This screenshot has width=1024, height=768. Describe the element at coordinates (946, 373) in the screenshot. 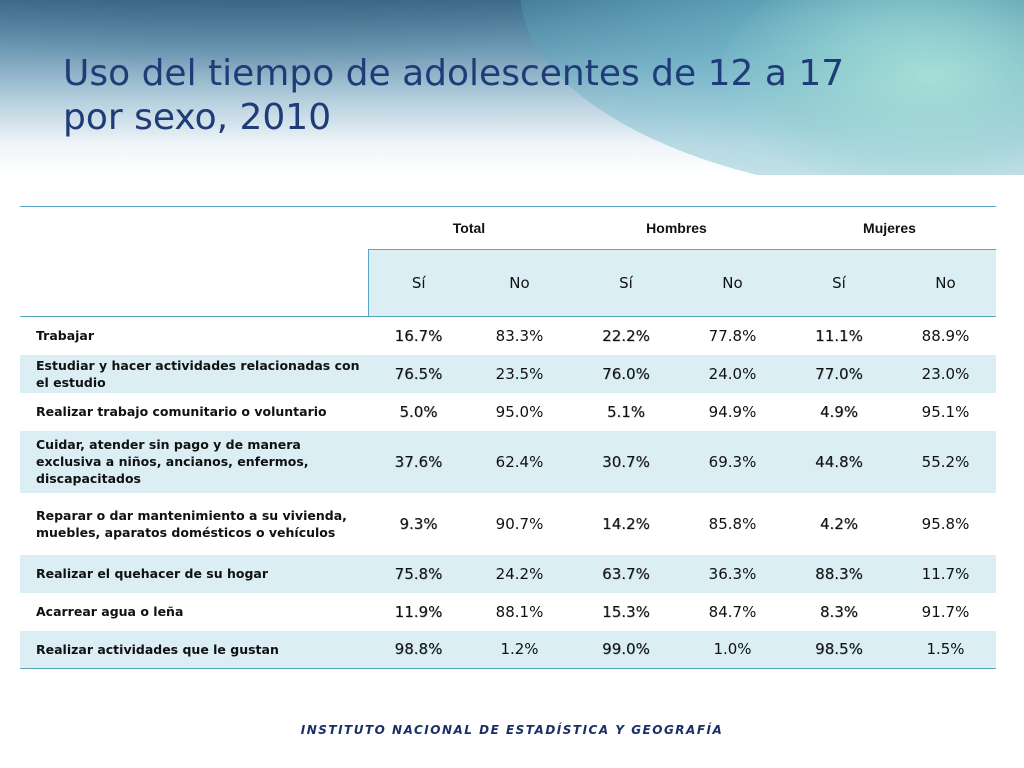

I see `cell-mujeres-no: 23.0%` at that location.